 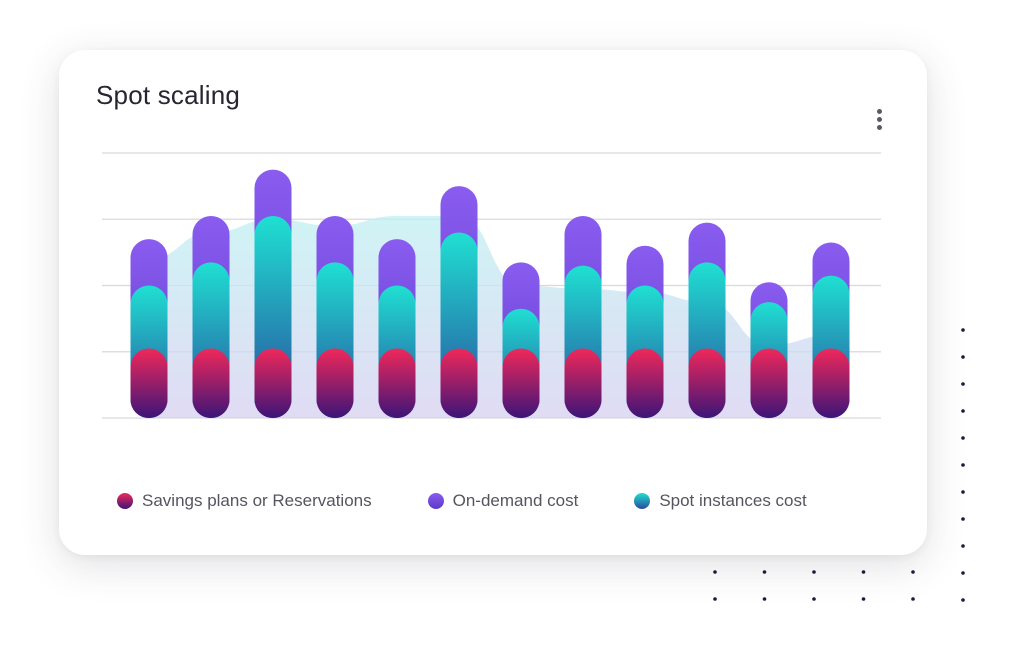 I want to click on legend-item-ondemand: On-demand cost, so click(x=503, y=501).